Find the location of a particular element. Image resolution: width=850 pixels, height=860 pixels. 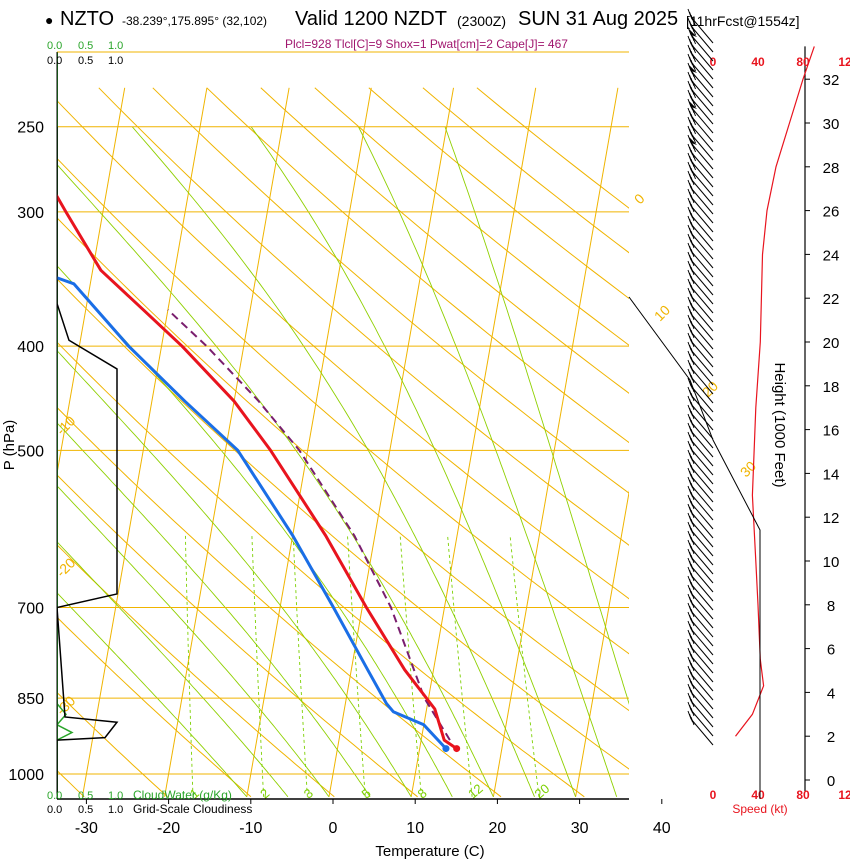

height-tick-label: 30 is located at coordinates (831, 124).